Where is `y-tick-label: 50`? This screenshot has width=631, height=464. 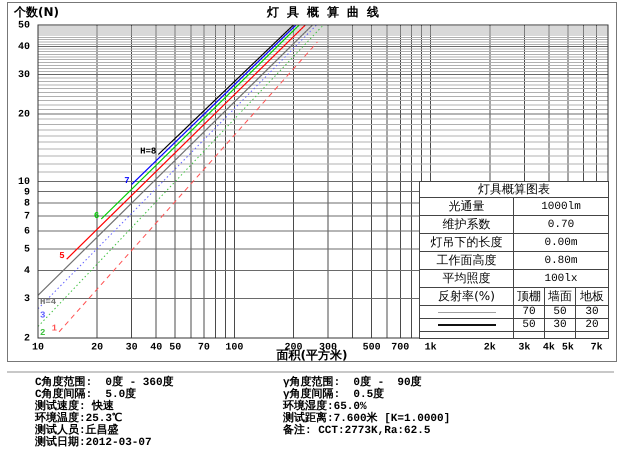
y-tick-label: 50 is located at coordinates (24, 26).